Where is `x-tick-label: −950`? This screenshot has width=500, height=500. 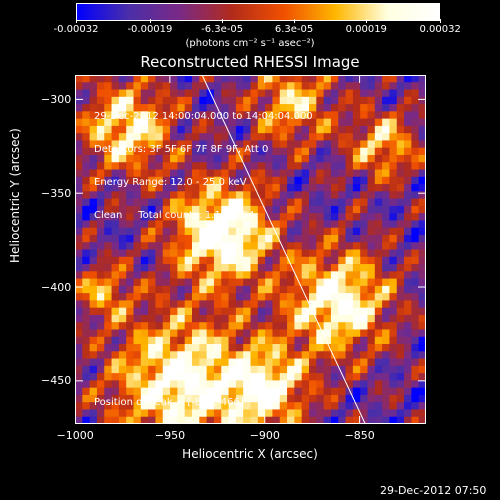 x-tick-label: −950 is located at coordinates (170, 435).